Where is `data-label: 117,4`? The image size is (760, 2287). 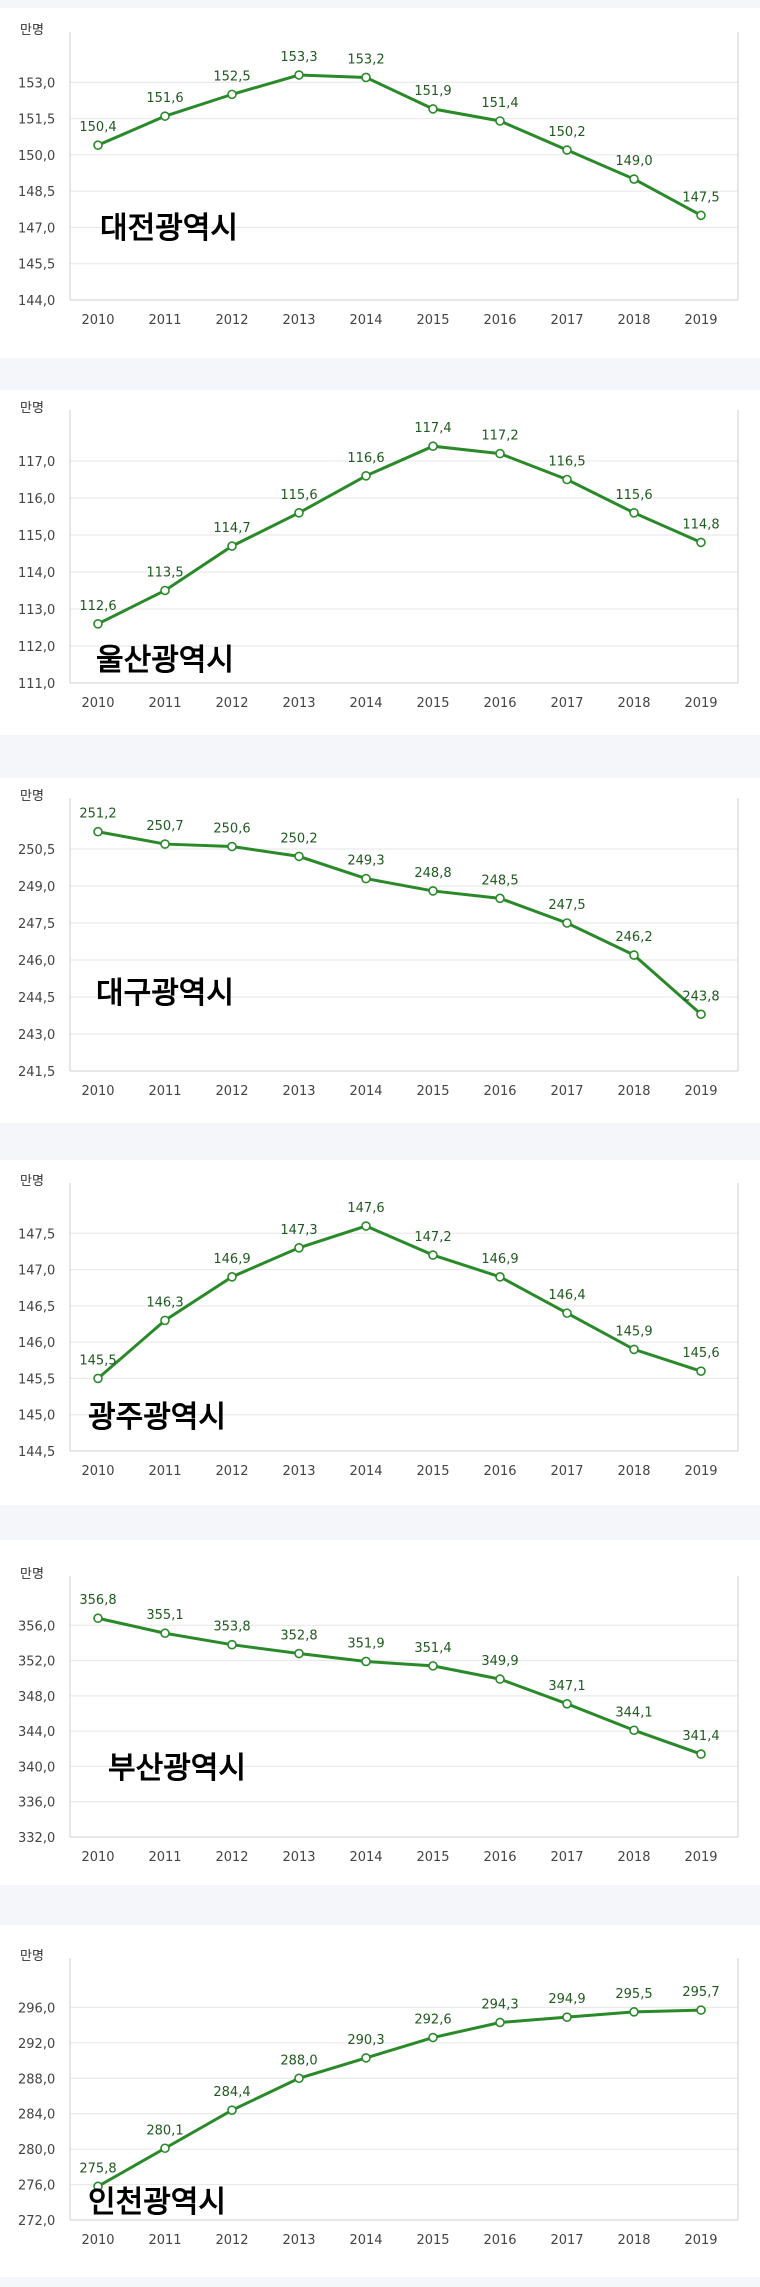 data-label: 117,4 is located at coordinates (432, 428).